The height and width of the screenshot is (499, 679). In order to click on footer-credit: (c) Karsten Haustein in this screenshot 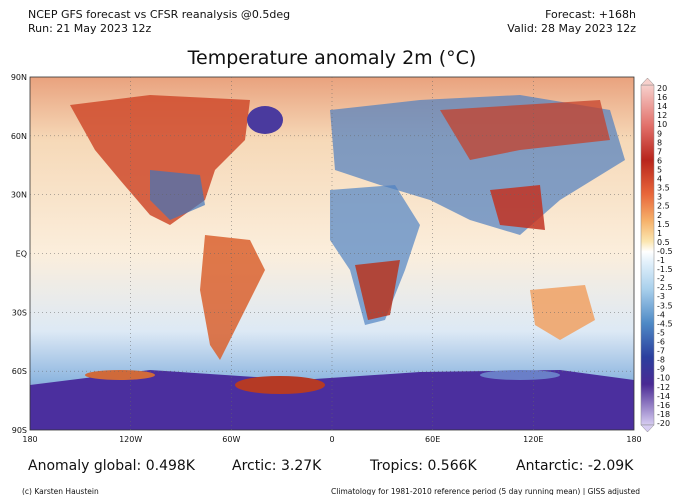, I will do `click(60, 491)`.